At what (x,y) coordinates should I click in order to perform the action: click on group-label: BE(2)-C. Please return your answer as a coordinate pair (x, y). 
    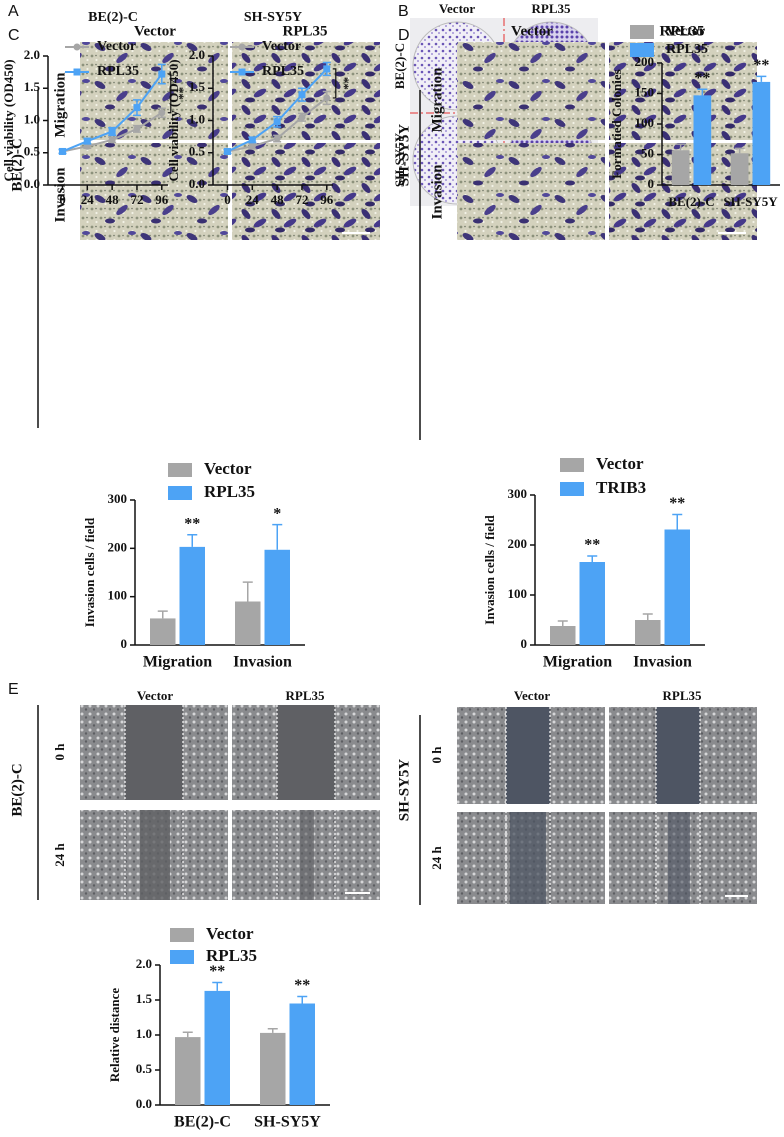
    Looking at the image, I should click on (17, 164).